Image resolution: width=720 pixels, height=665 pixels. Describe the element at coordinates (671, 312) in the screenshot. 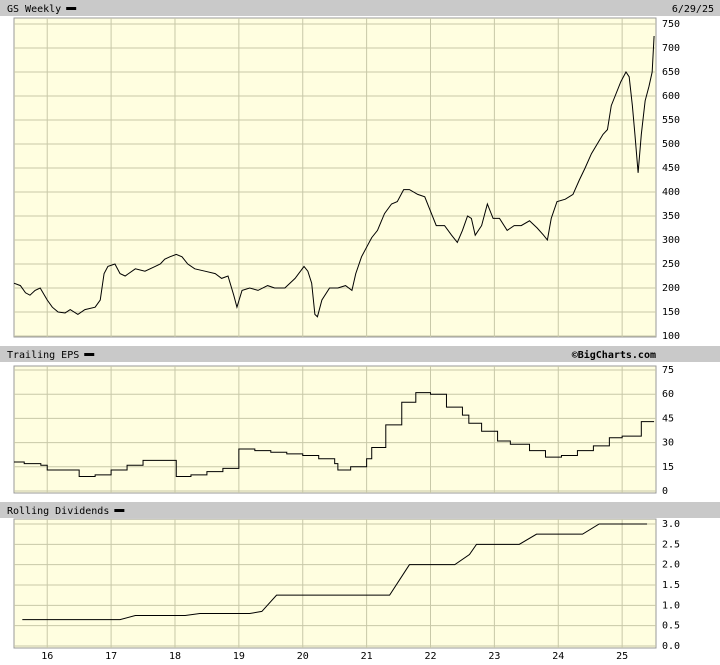

I see `y-tick-label: 150` at that location.